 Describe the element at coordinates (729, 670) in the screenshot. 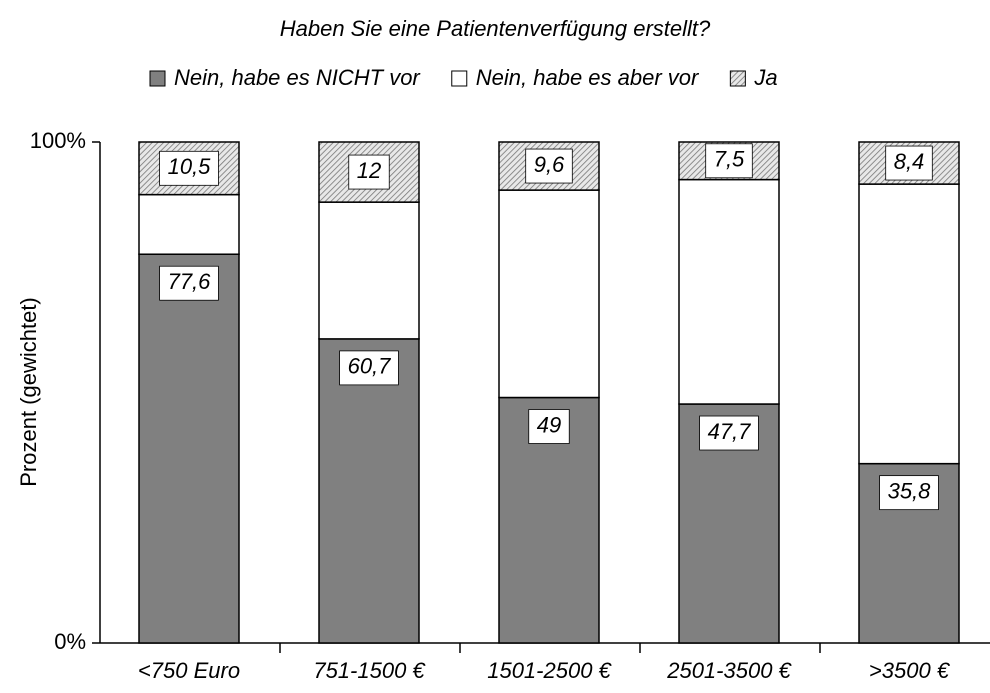

I see `x-tick-label: 2501-3500 €` at that location.